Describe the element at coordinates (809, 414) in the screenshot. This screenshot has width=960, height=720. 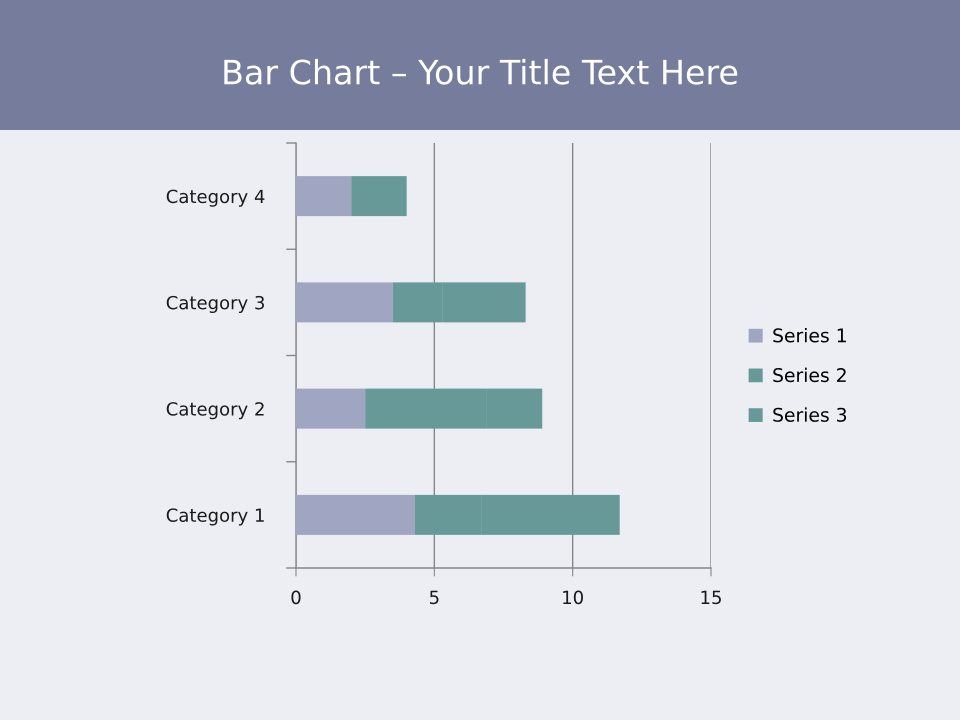
I see `legend-label: Series 3` at that location.